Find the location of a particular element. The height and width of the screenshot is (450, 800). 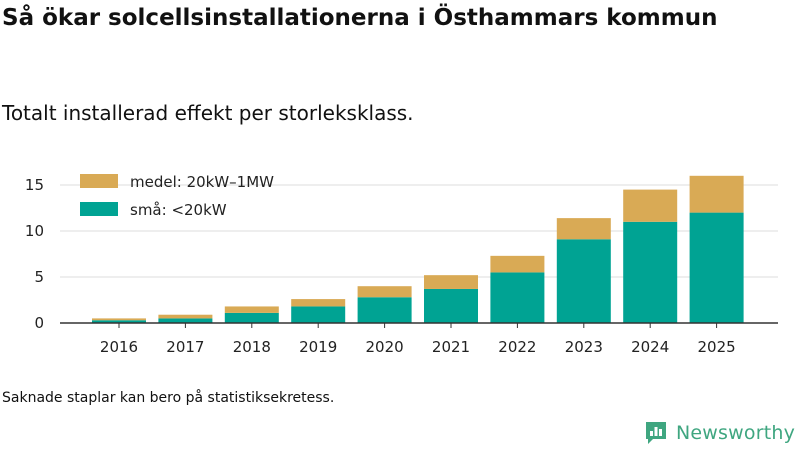

x-tick-label: 2020 is located at coordinates (385, 347).